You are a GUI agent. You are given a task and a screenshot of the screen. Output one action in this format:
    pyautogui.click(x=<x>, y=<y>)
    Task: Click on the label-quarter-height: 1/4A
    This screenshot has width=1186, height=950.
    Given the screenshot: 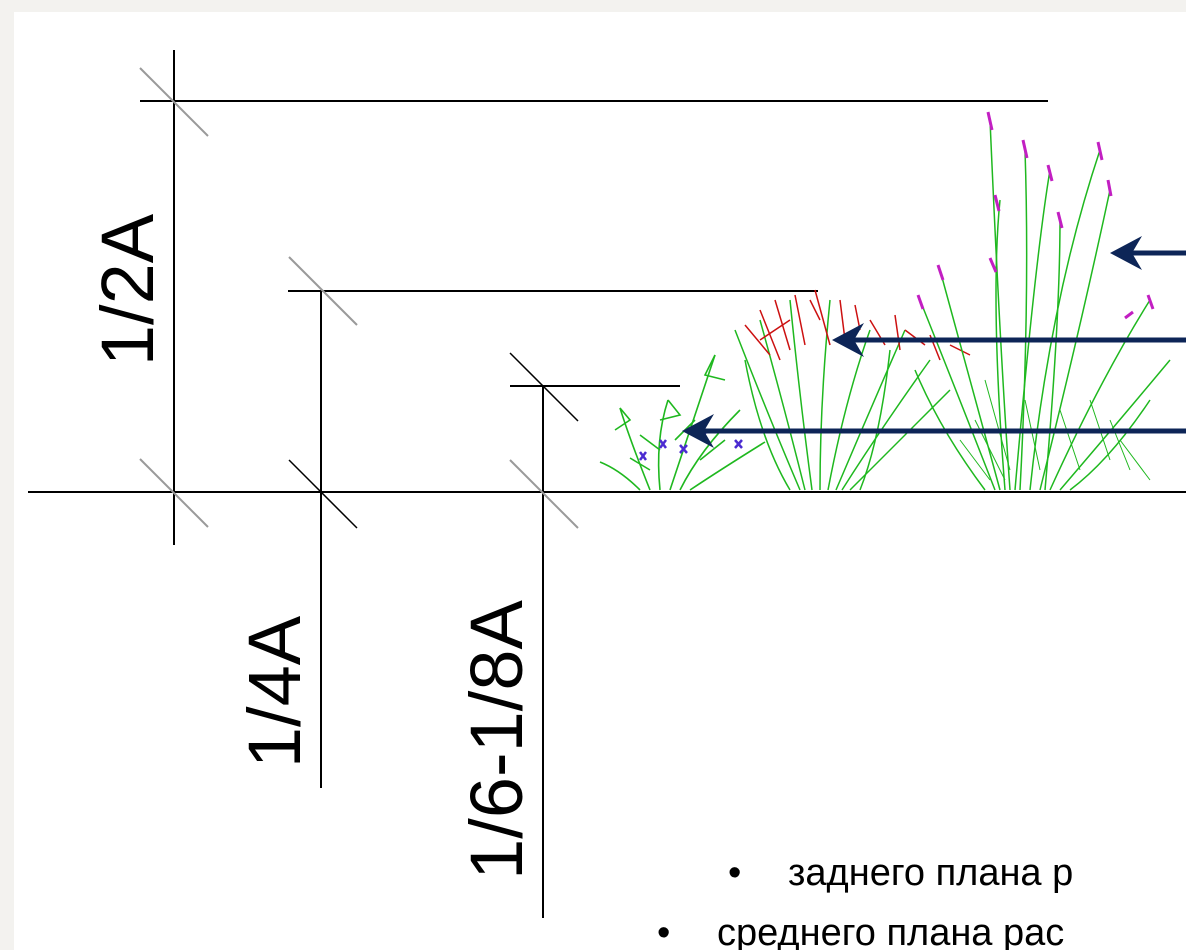 What is the action you would take?
    pyautogui.click(x=274, y=691)
    